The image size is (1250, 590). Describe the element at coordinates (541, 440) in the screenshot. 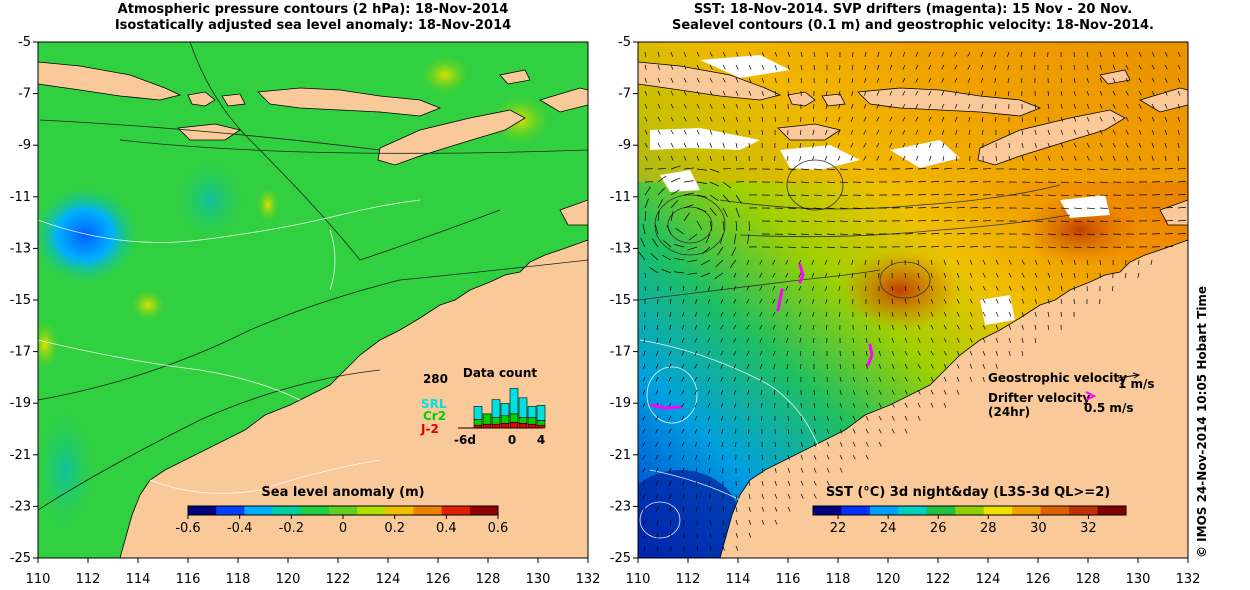

I see `count-x-label-end: 4` at that location.